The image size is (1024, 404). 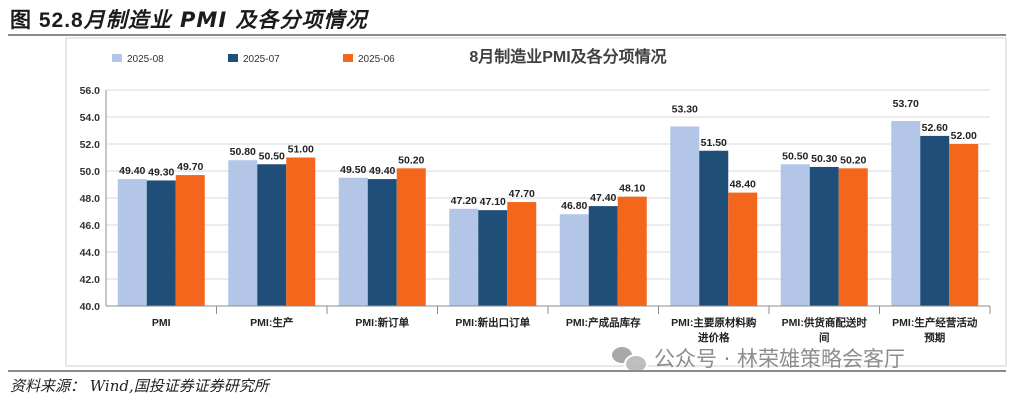 I want to click on watermark-text: 公众号 · 林荣雄策略会客厅, so click(x=780, y=359).